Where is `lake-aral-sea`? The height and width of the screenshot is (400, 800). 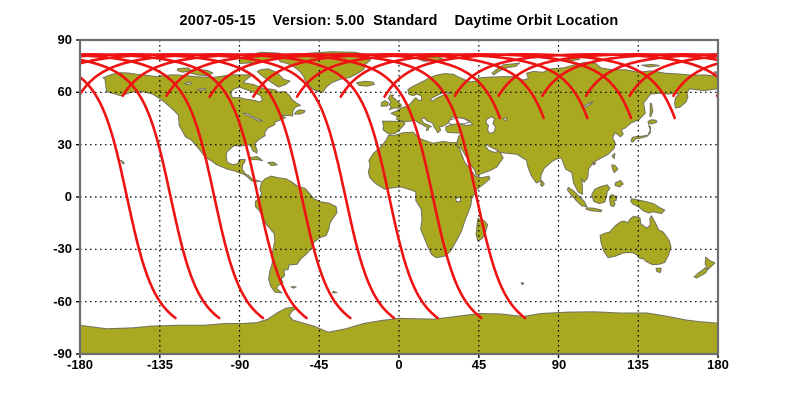
lake-aral-sea is located at coordinates (505, 119).